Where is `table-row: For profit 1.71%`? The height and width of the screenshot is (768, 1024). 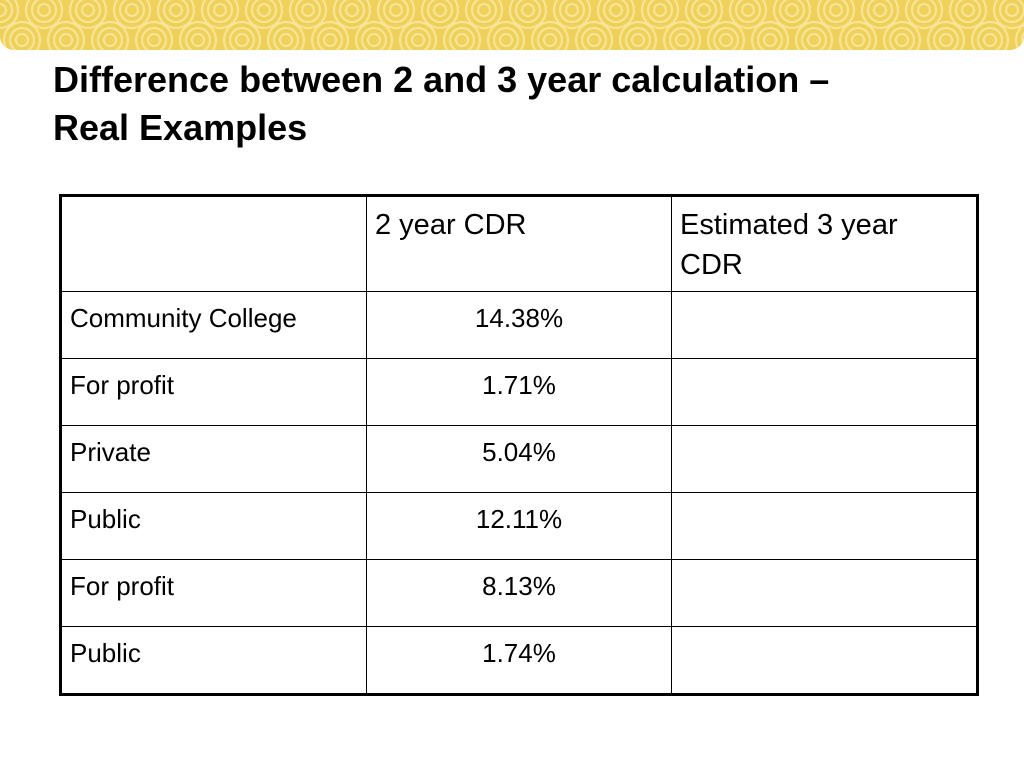
table-row: For profit 1.71% is located at coordinates (519, 392).